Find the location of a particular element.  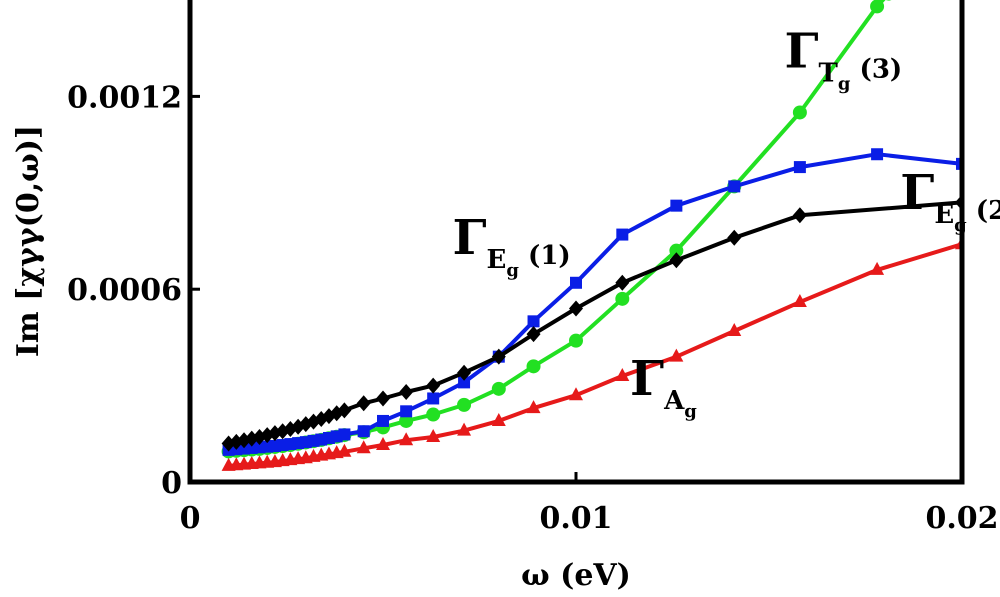

series-annotation: ΓTg (3) is located at coordinates (843, 58).